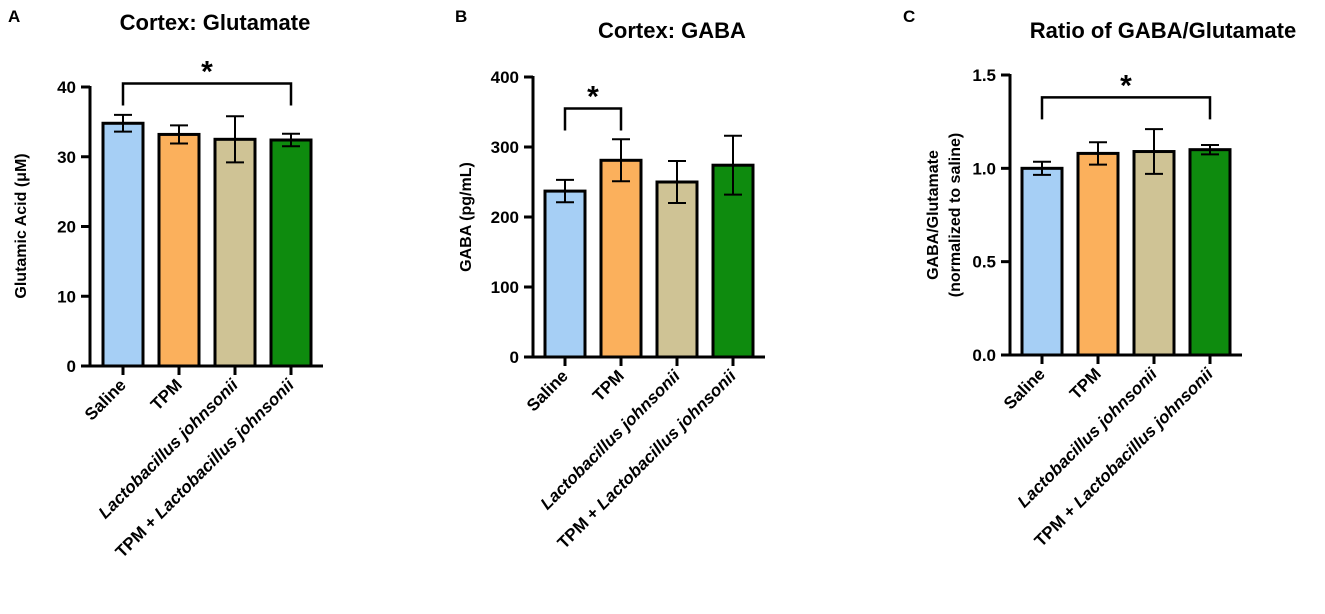  What do you see at coordinates (505, 287) in the screenshot?
I see `y-tick-label: 100` at bounding box center [505, 287].